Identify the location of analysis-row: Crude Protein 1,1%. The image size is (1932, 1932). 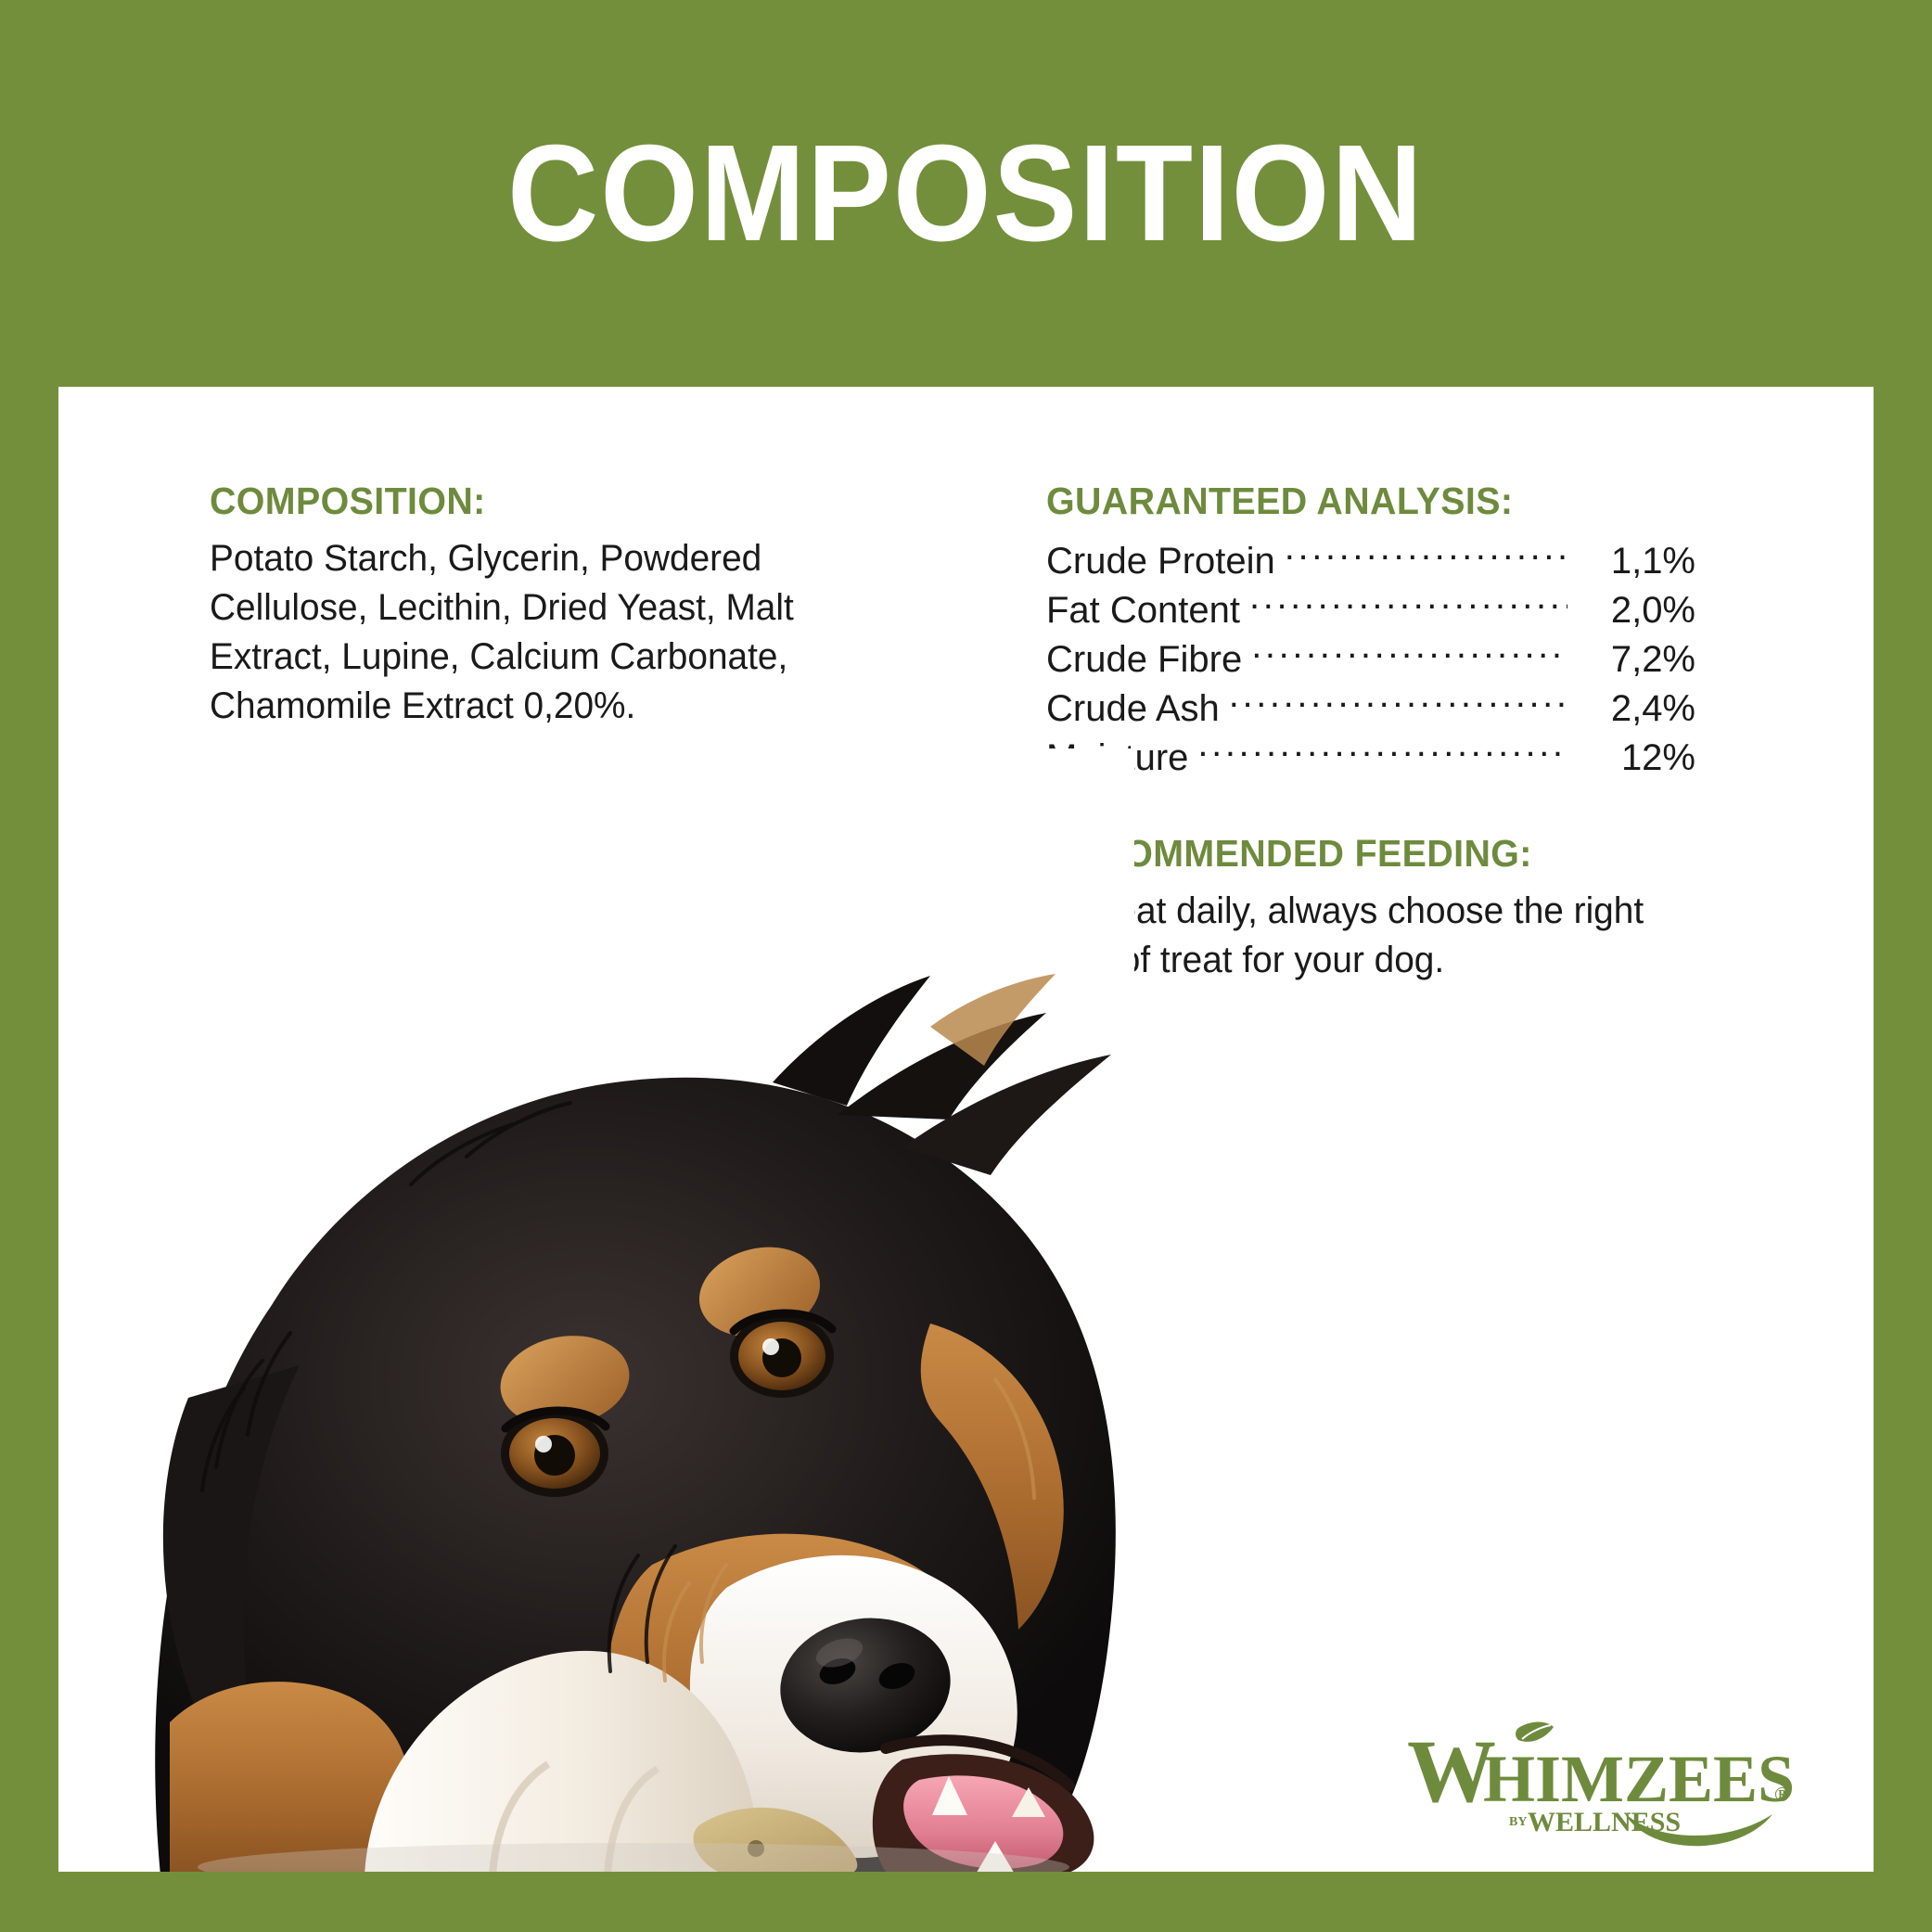
(1370, 560).